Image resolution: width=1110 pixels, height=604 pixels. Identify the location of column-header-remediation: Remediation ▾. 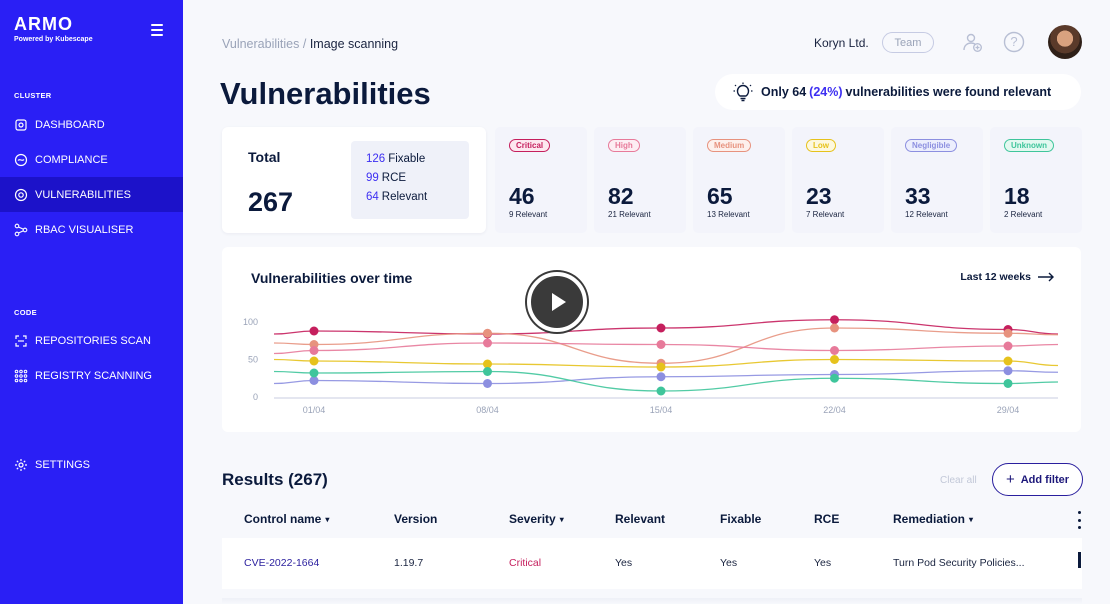
(933, 519).